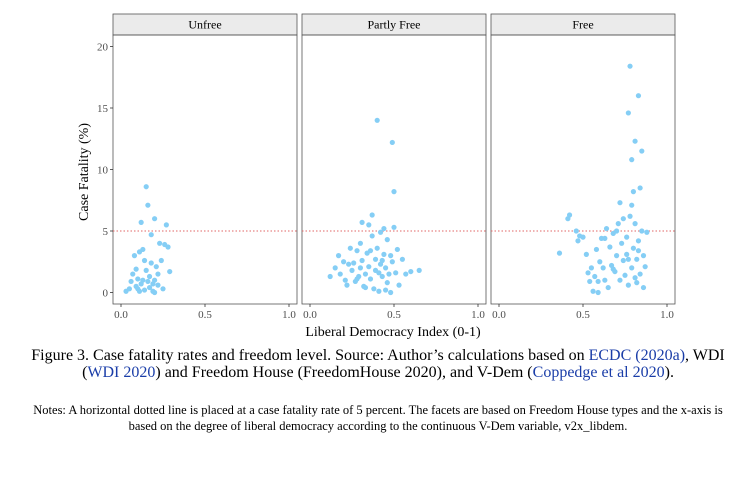 Image resolution: width=756 pixels, height=483 pixels. I want to click on y-tick-label: 20, so click(103, 48).